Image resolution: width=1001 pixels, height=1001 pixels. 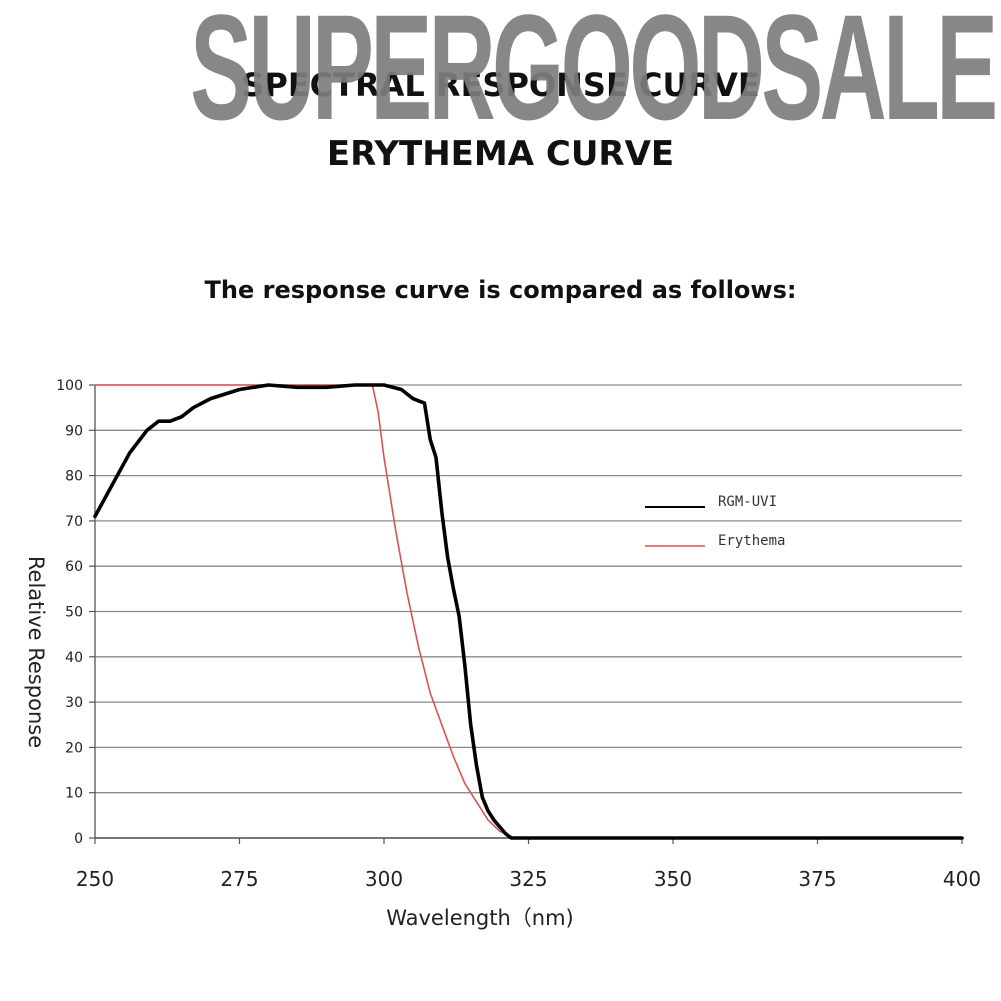 I want to click on y-tick-label-100: 100, so click(x=69, y=386).